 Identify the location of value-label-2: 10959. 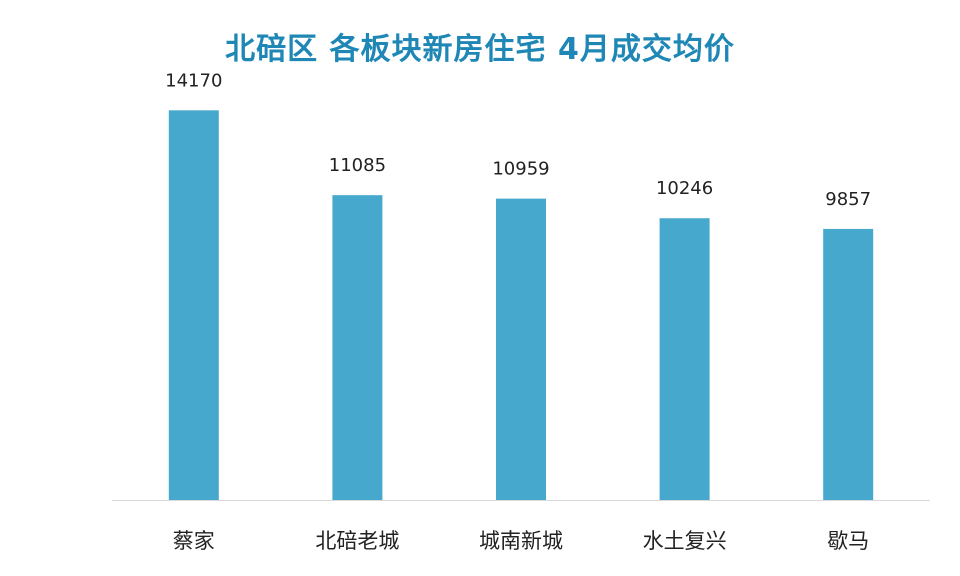
(520, 169).